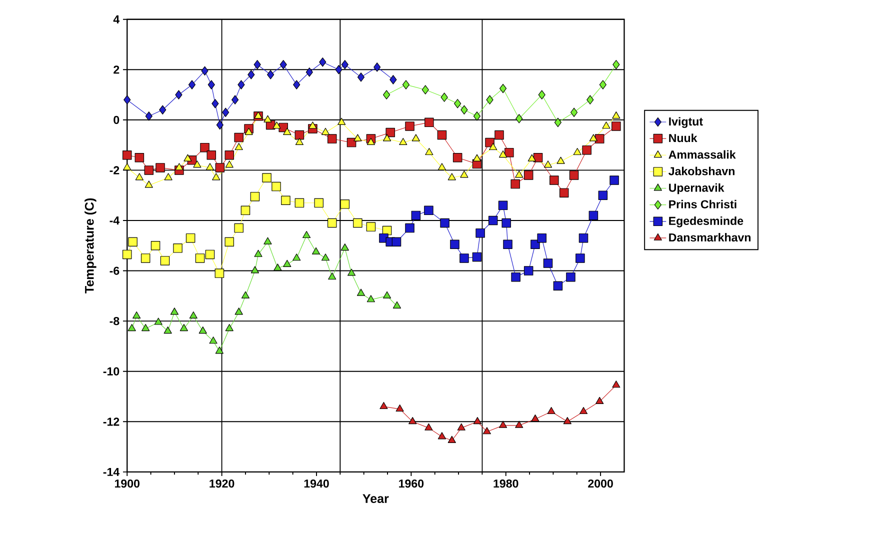 The width and height of the screenshot is (895, 548). What do you see at coordinates (696, 188) in the screenshot?
I see `legend-label: Upernavik` at bounding box center [696, 188].